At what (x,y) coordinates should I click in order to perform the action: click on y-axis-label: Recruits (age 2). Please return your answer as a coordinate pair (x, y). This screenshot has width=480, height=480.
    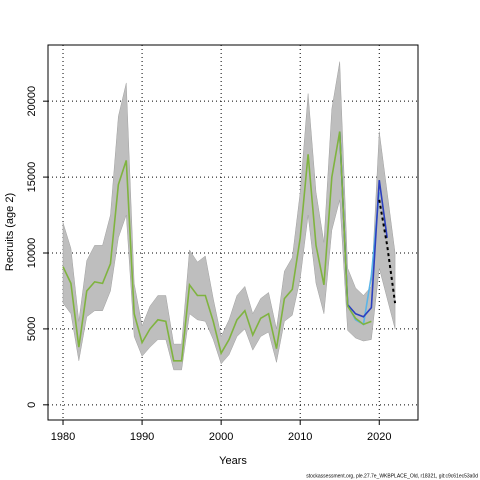
    Looking at the image, I should click on (10, 232).